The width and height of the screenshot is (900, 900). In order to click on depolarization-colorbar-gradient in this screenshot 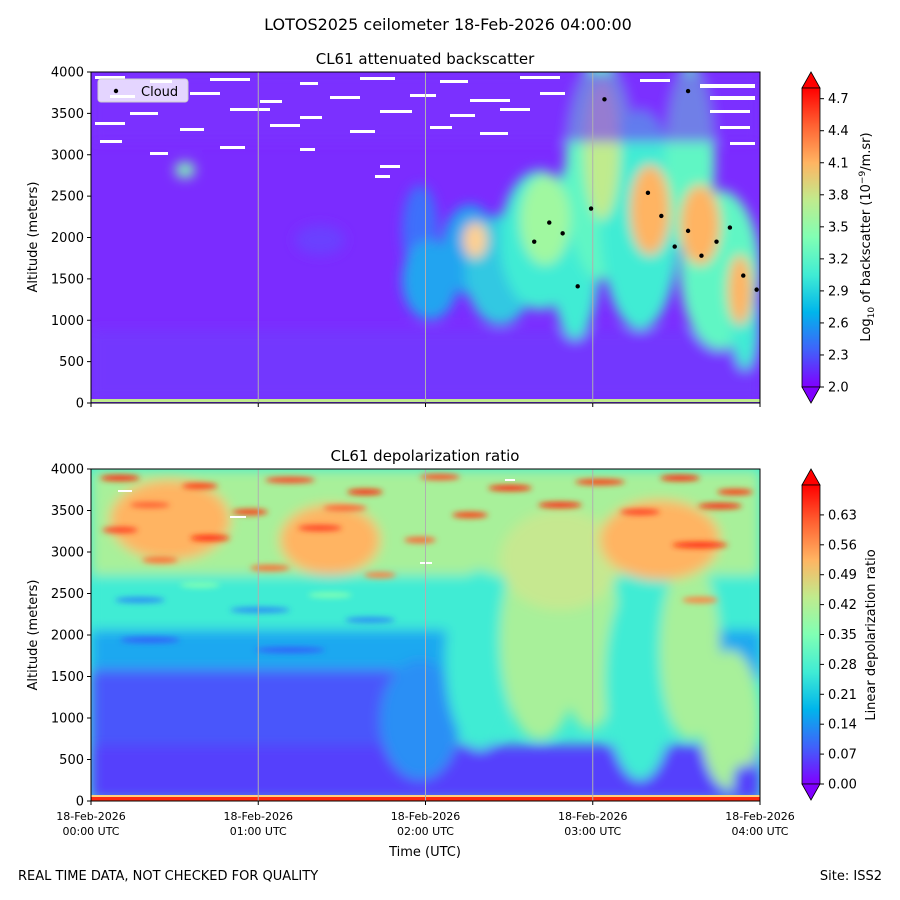, I will do `click(811, 634)`.